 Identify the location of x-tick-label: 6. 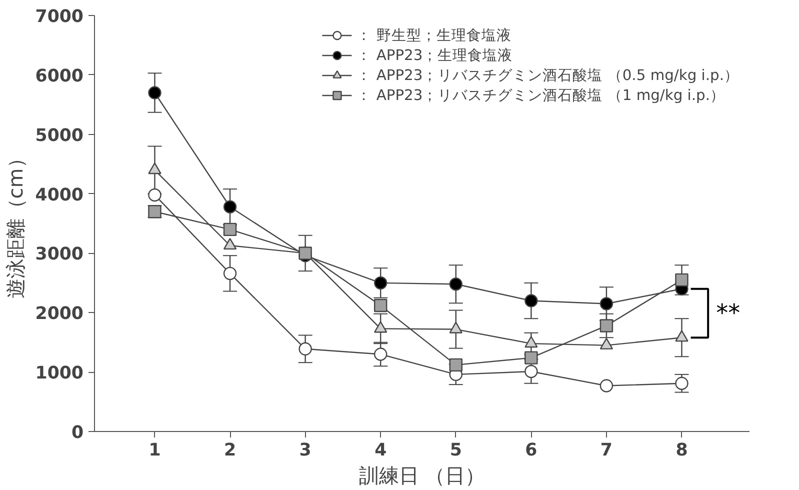
(531, 450).